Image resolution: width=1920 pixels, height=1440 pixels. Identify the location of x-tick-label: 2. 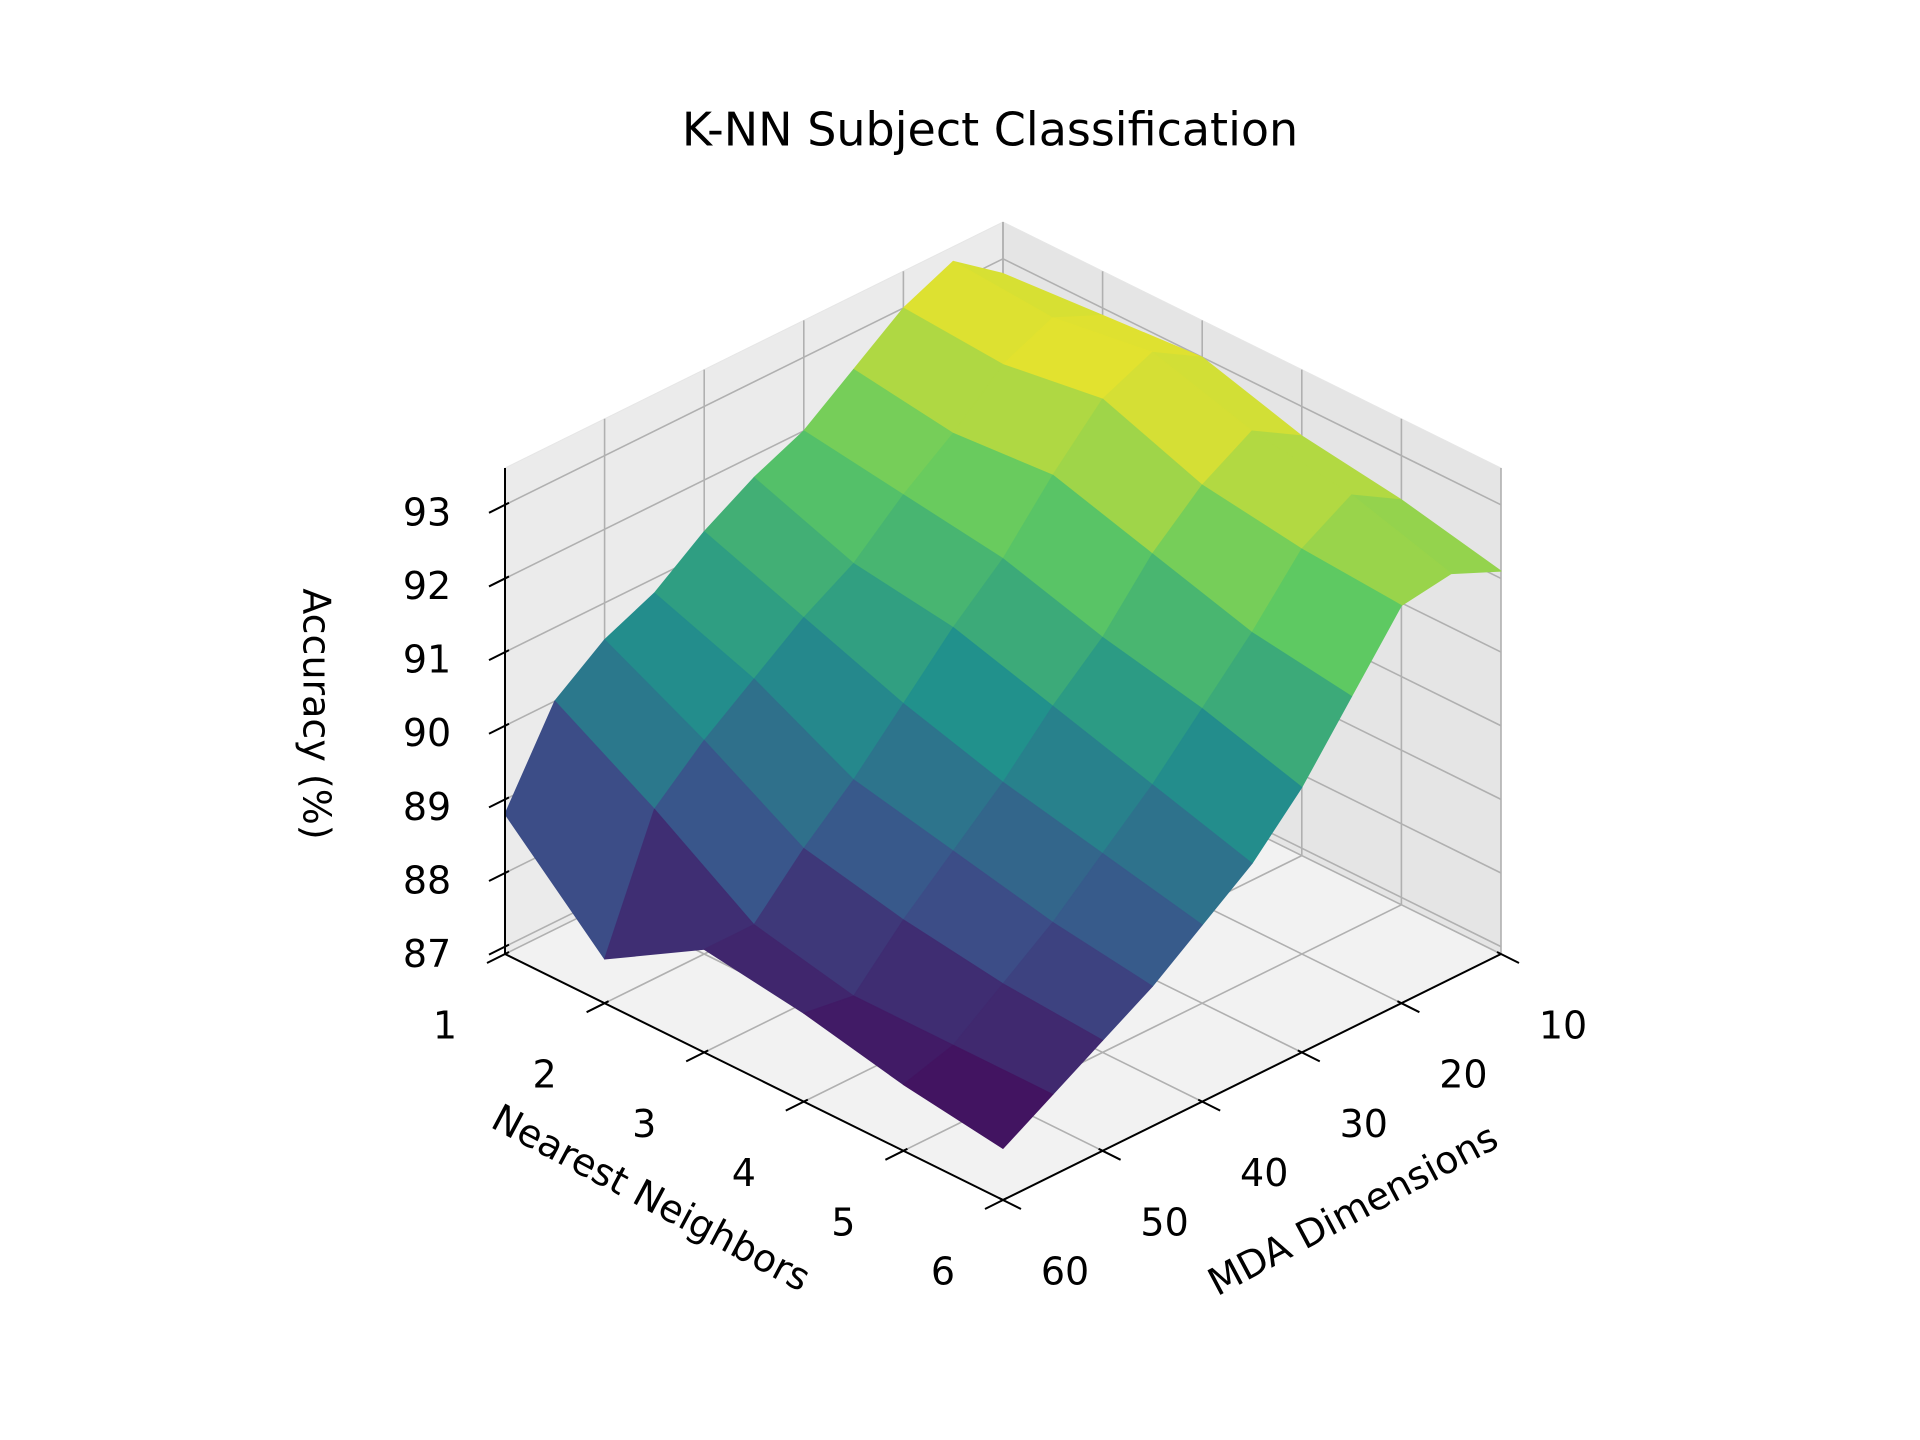
(545, 1075).